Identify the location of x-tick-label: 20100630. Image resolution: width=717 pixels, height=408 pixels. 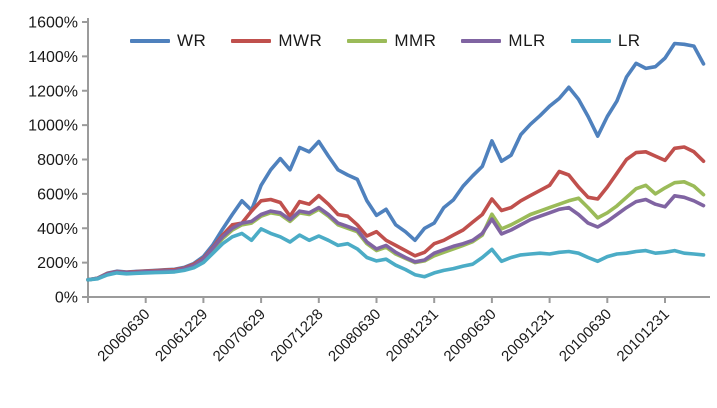
(585, 335).